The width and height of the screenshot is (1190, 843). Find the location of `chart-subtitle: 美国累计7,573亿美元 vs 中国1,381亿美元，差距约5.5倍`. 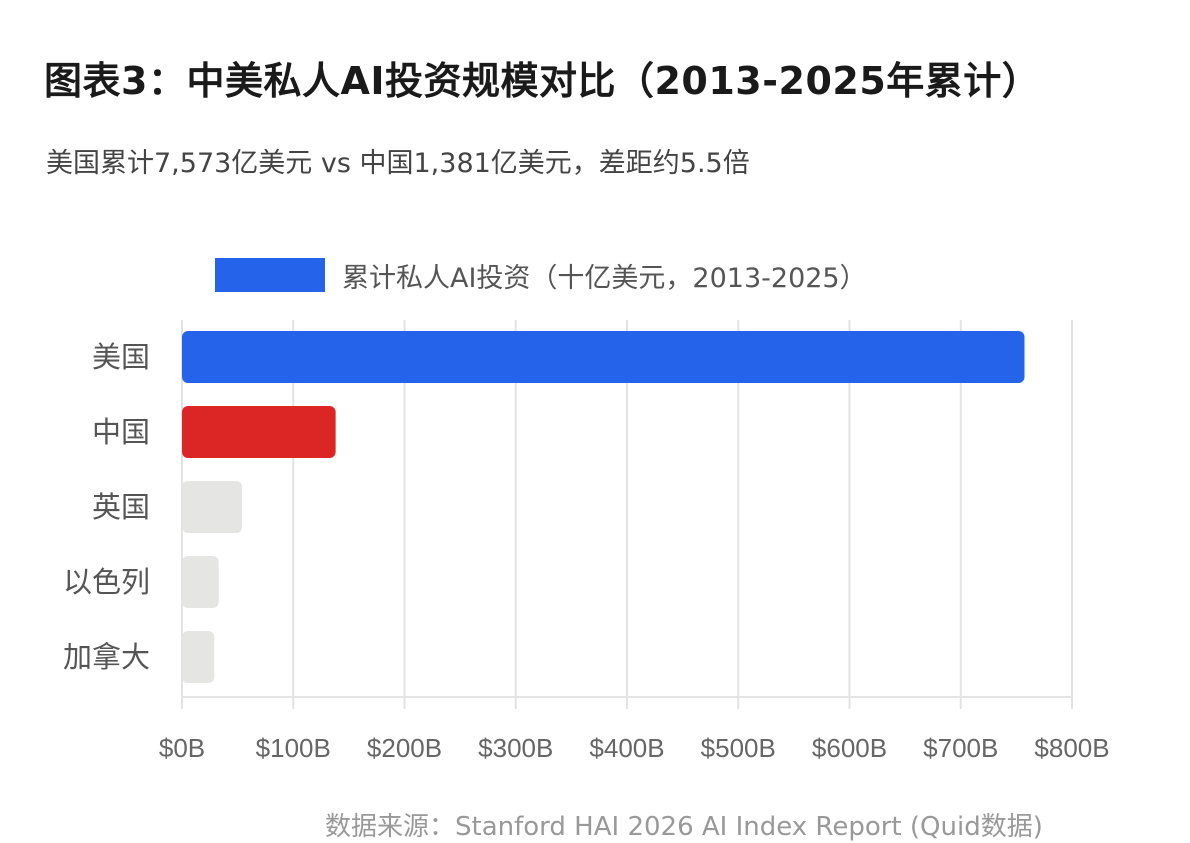

chart-subtitle: 美国累计7,573亿美元 vs 中国1,381亿美元，差距约5.5倍 is located at coordinates (398, 163).